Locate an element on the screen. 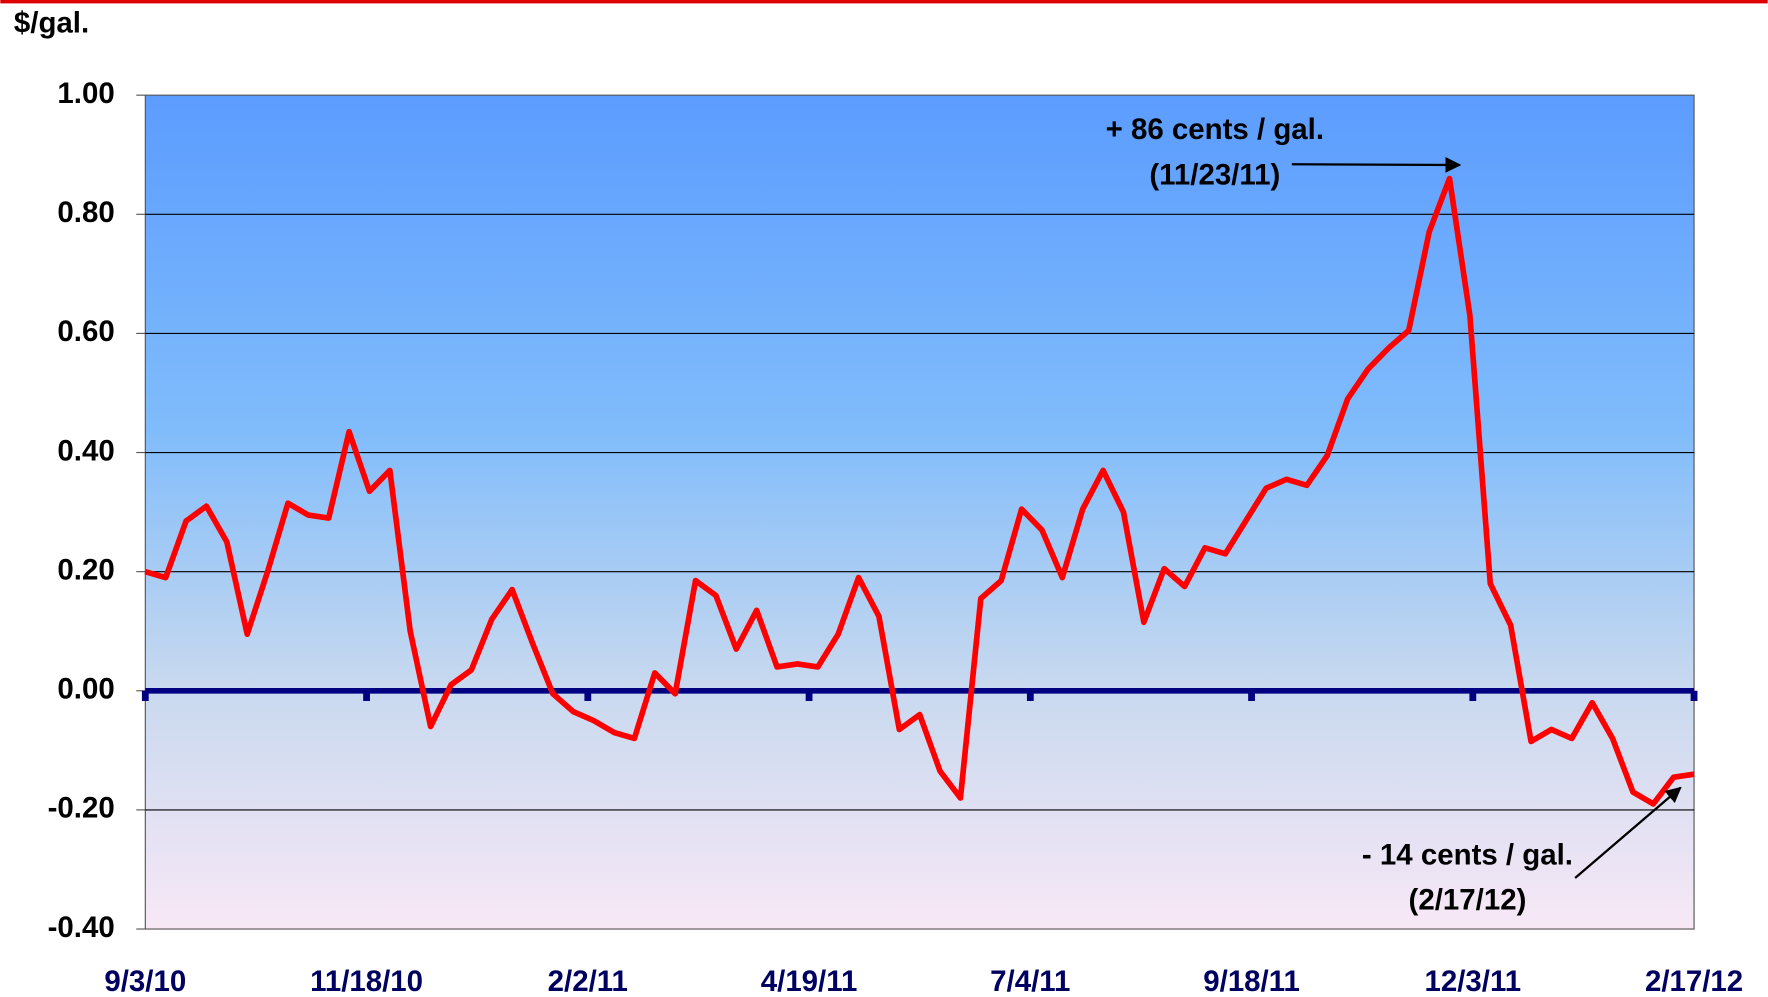  x-tick-label: 9/3/10 is located at coordinates (145, 981).